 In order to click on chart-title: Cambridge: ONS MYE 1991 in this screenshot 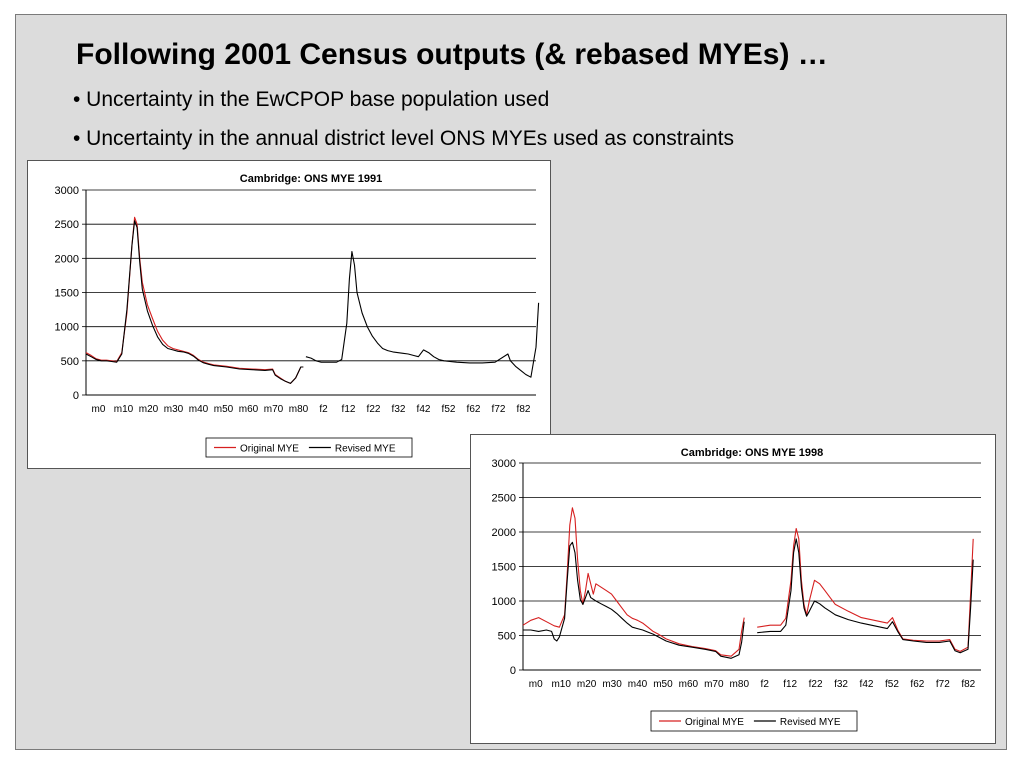, I will do `click(311, 179)`.